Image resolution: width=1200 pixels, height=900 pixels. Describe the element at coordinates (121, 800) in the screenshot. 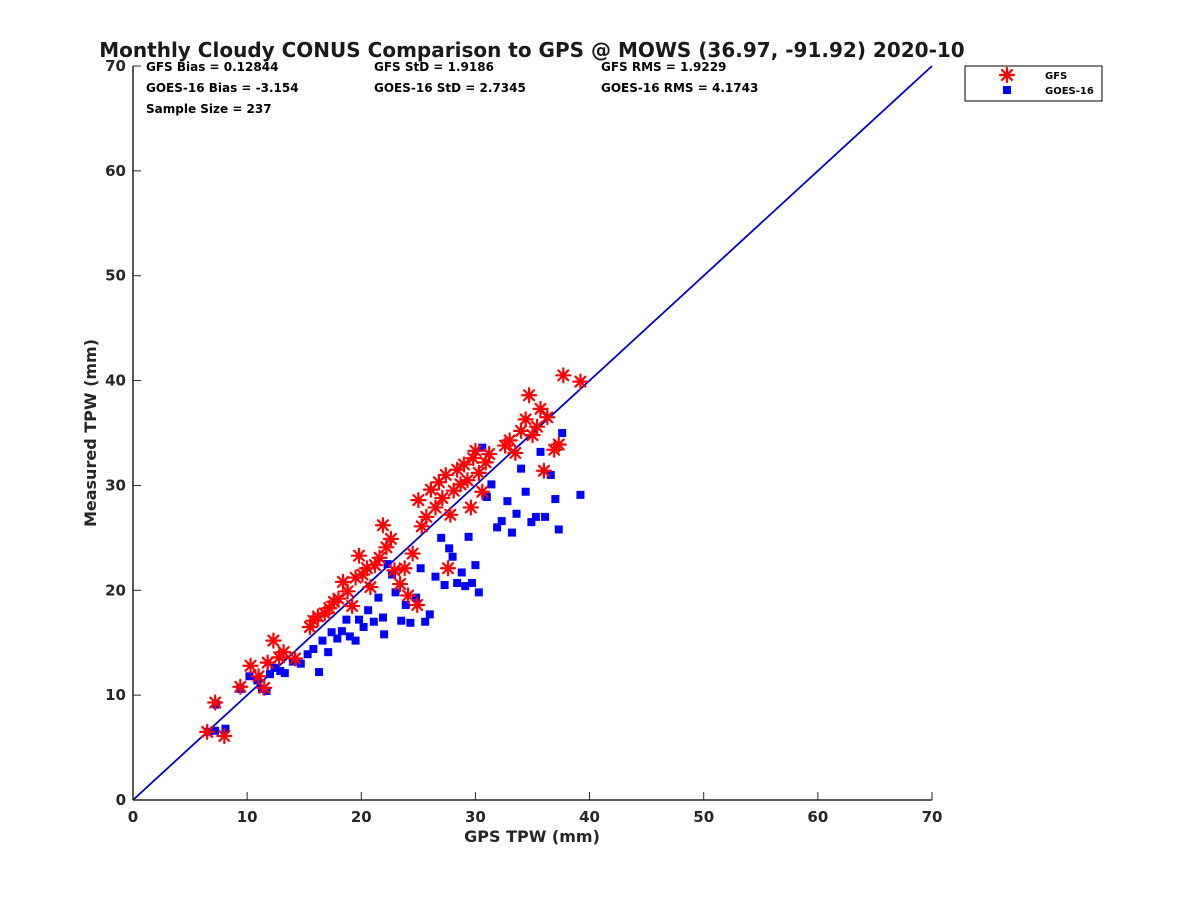

I see `y-tick-label: 0` at that location.